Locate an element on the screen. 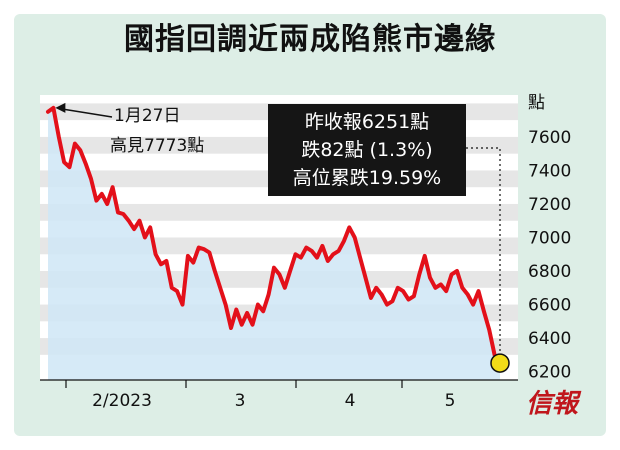 The image size is (620, 450). y-tick-label: 7600 is located at coordinates (549, 138).